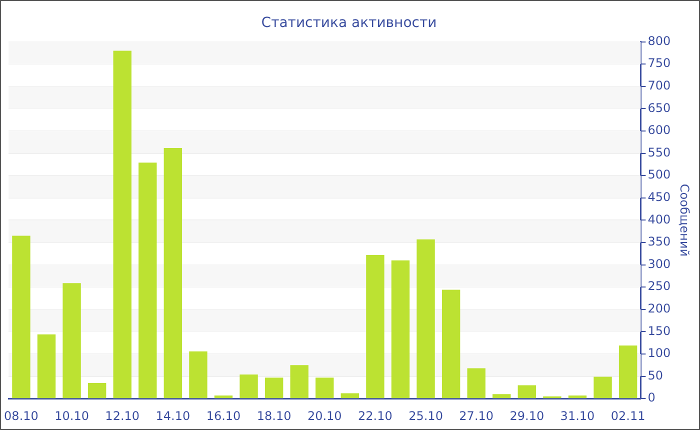  What do you see at coordinates (425, 415) in the screenshot?
I see `x-tick-label: 25.10` at bounding box center [425, 415].